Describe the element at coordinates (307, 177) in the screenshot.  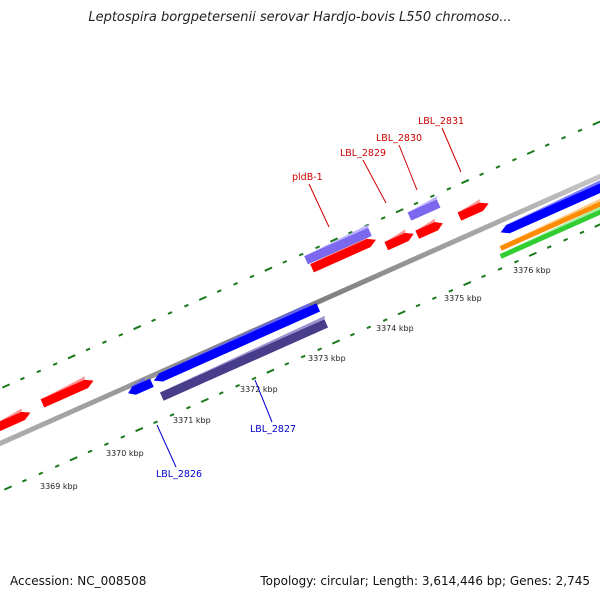
I see `gene-label: pldB-1` at that location.